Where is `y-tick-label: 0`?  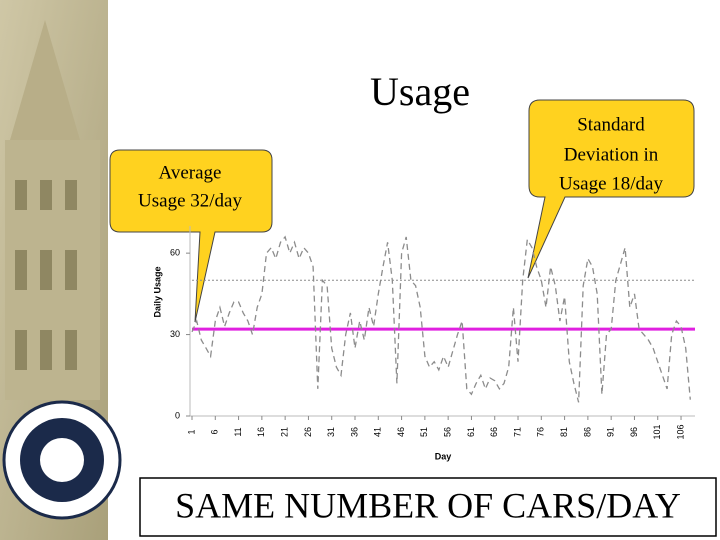
y-tick-label: 0 is located at coordinates (177, 415).